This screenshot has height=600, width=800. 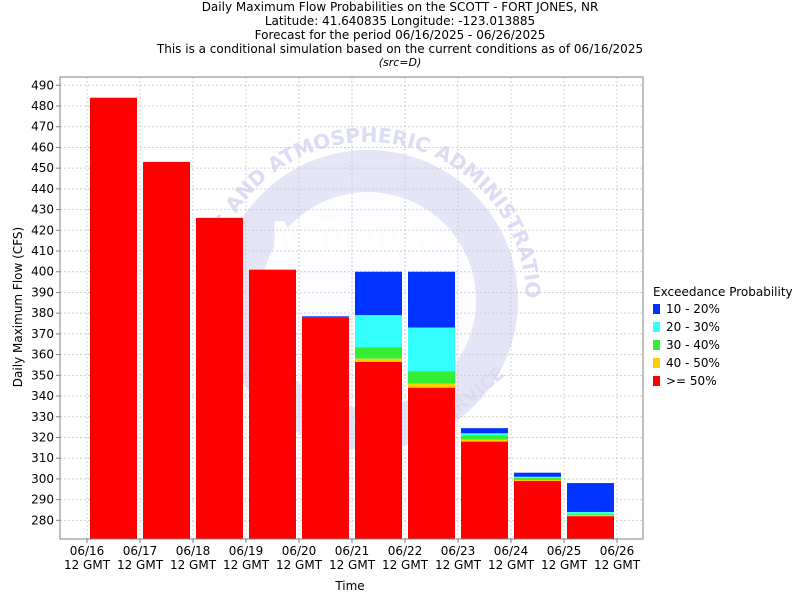 What do you see at coordinates (723, 309) in the screenshot?
I see `legend-item: 10 - 20%` at bounding box center [723, 309].